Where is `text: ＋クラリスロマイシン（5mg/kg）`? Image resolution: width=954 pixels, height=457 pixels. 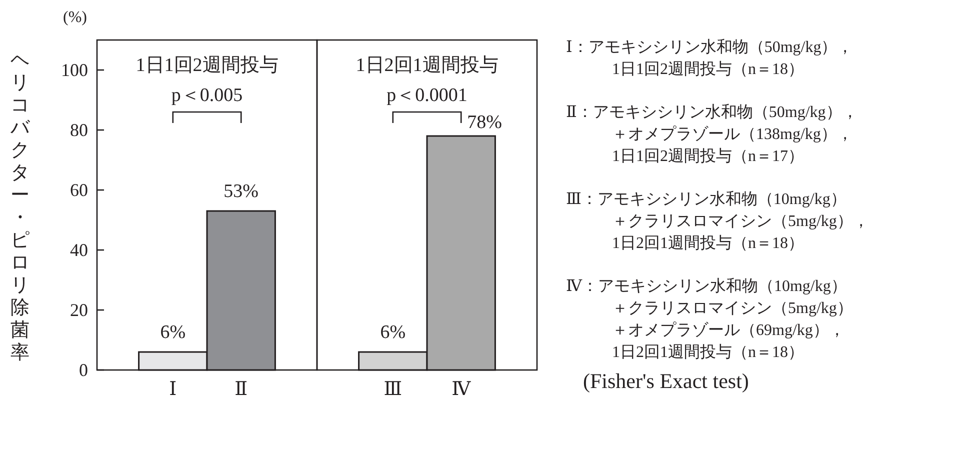 text: ＋クラリスロマイシン（5mg/kg） is located at coordinates (732, 308).